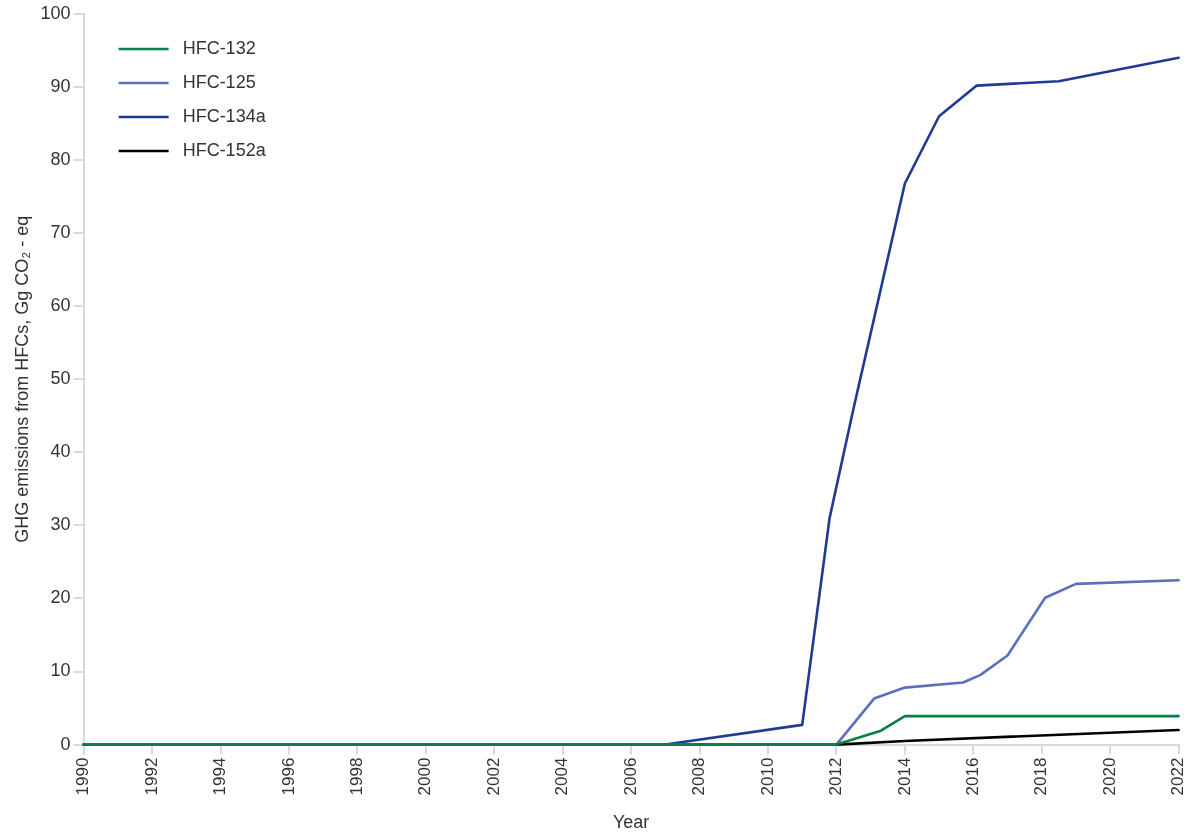 The width and height of the screenshot is (1202, 838). Describe the element at coordinates (357, 776) in the screenshot. I see `x-tick-label: 1998` at that location.